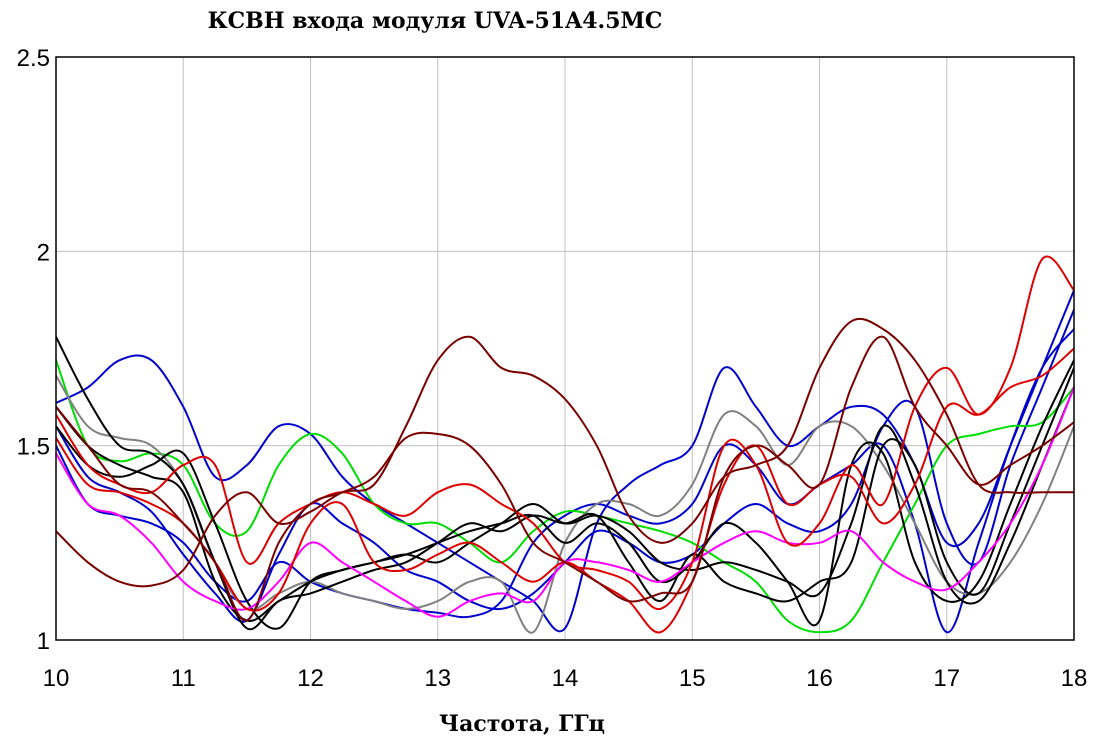 The height and width of the screenshot is (747, 1105). I want to click on y-tick-label: 1.5, so click(33, 447).